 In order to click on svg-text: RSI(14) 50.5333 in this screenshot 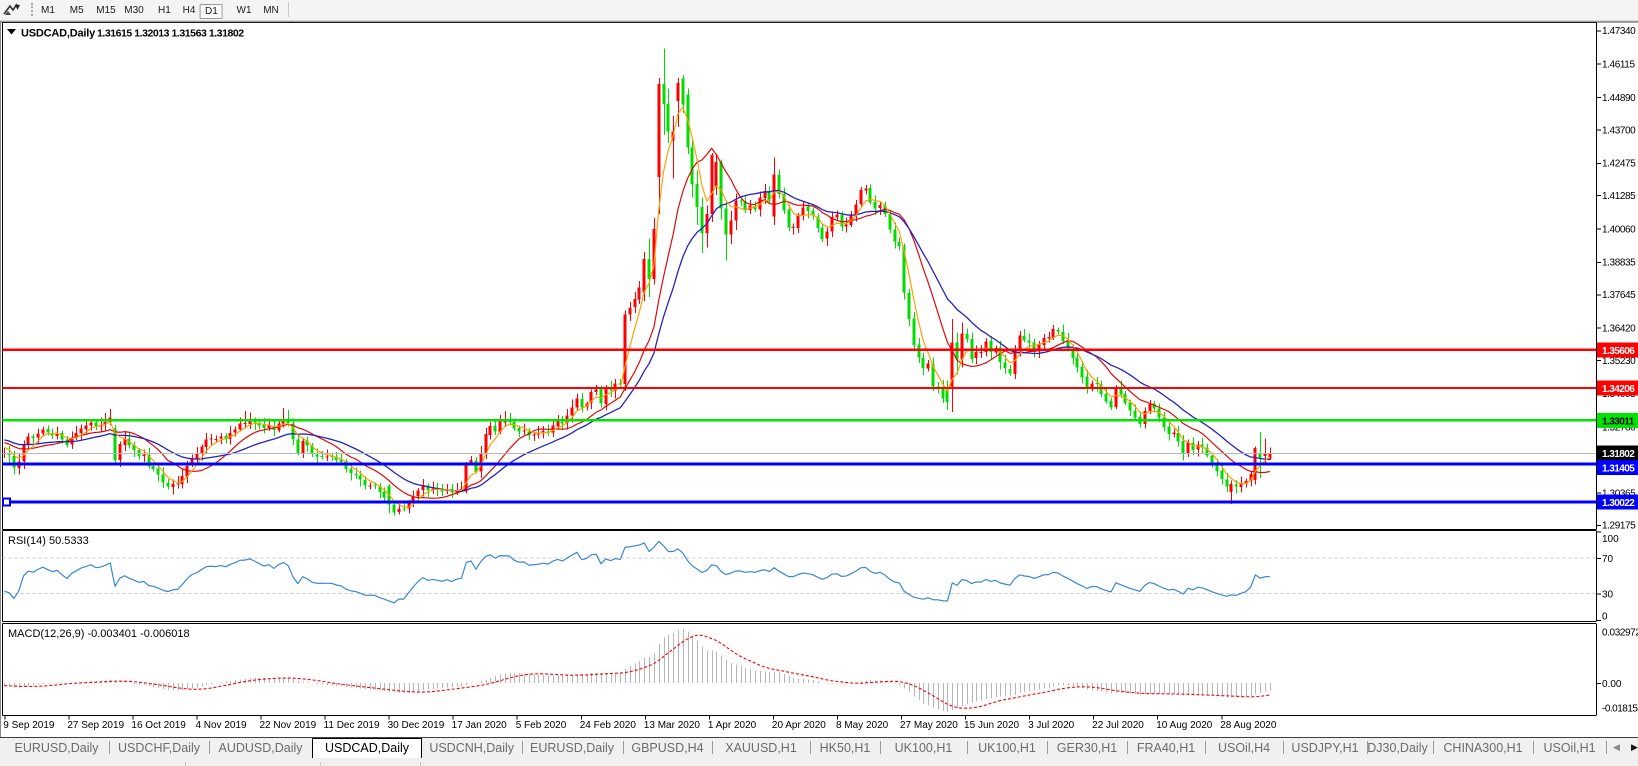, I will do `click(48, 541)`.